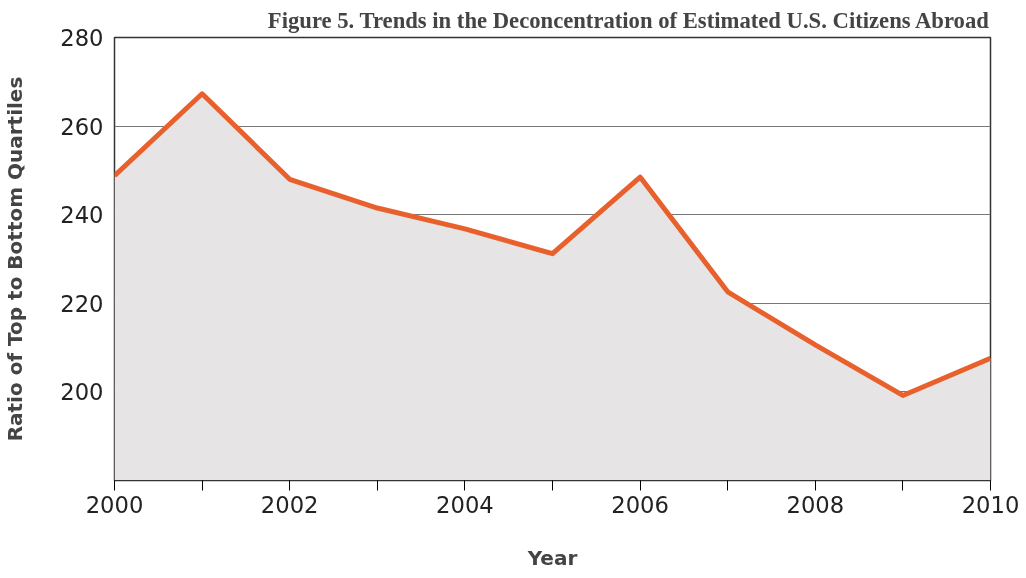  Describe the element at coordinates (15, 259) in the screenshot. I see `y-axis-title: Ratio of Top to Bottom Quartiles` at that location.